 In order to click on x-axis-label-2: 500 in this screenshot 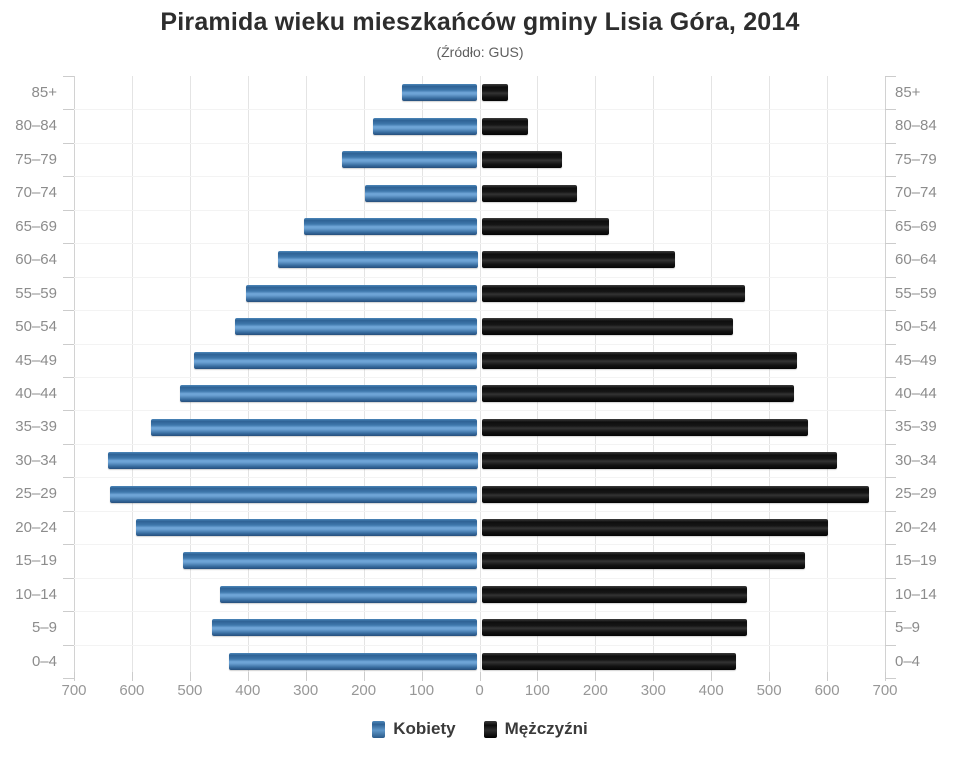, I will do `click(190, 690)`.